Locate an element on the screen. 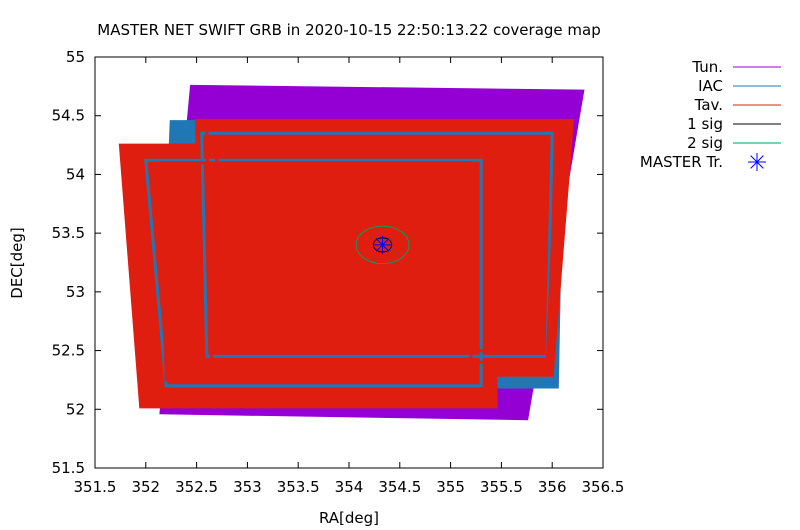 This screenshot has width=800, height=530. x-tick-label: 355 is located at coordinates (450, 487).